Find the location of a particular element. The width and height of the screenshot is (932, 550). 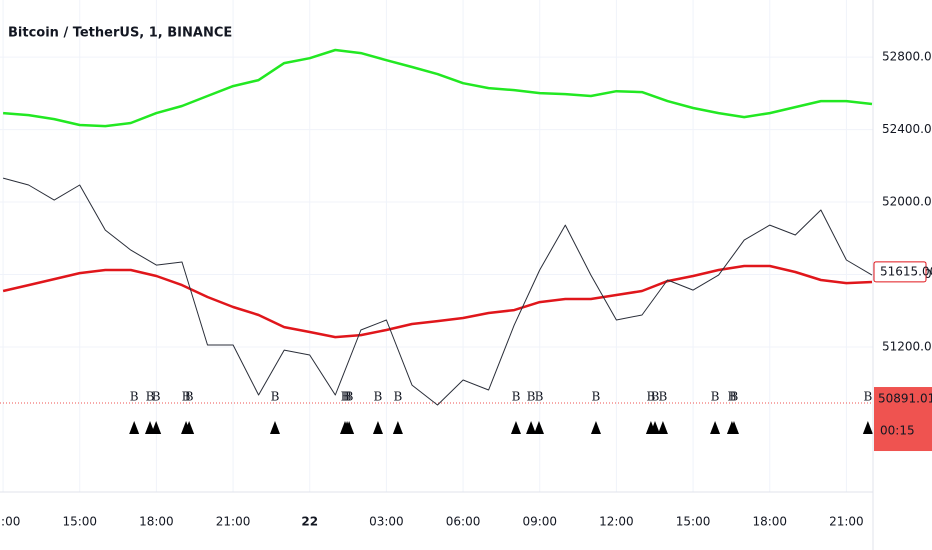

last-price-box is located at coordinates (903, 419).